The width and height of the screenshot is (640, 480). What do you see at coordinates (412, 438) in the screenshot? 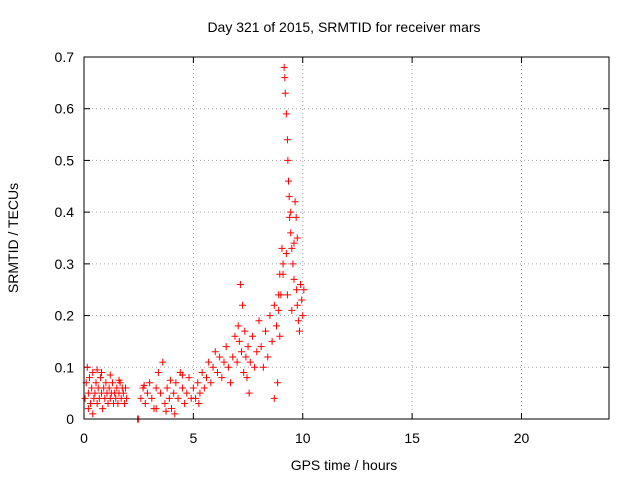
I see `x-tick-label: 15` at bounding box center [412, 438].